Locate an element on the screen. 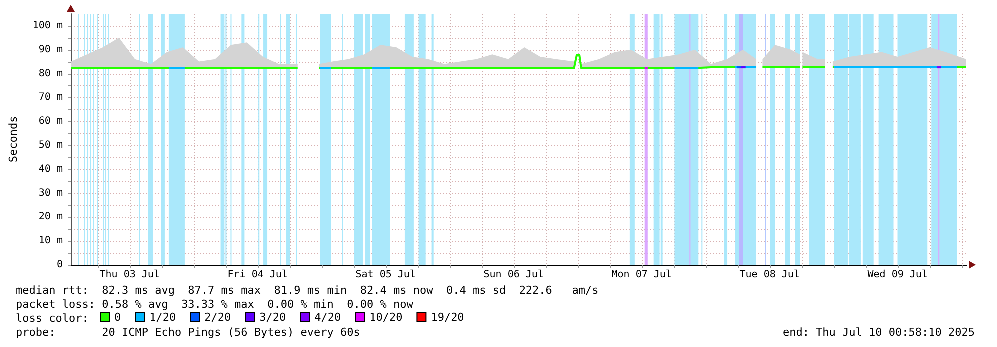 The height and width of the screenshot is (347, 997). y-tick-label: 60 m is located at coordinates (50, 122).